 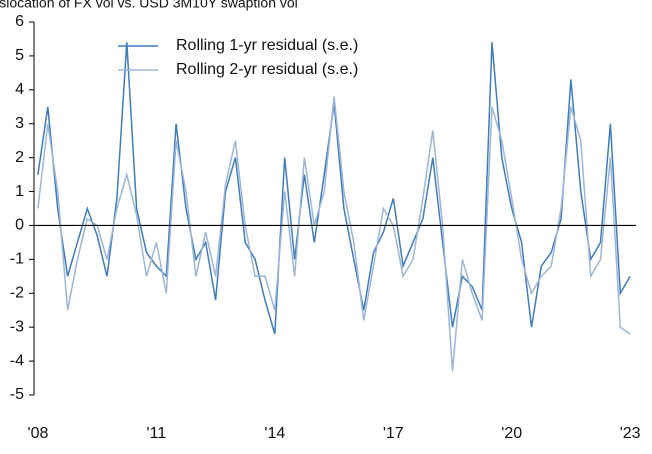 I want to click on legend-label: Rolling 1-yr residual (s.e.), so click(x=267, y=45).